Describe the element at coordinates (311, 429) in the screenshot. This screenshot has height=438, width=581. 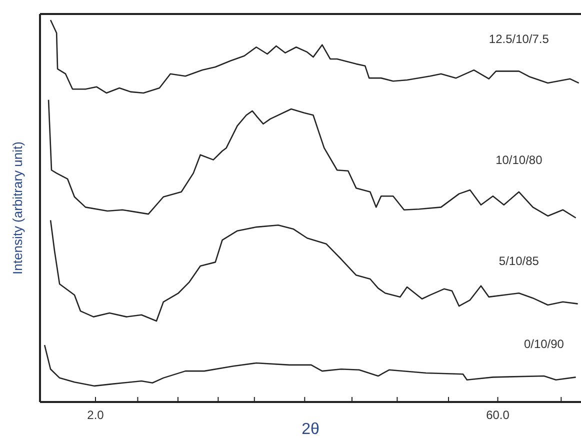
I see `x-axis-title: 2θ` at that location.